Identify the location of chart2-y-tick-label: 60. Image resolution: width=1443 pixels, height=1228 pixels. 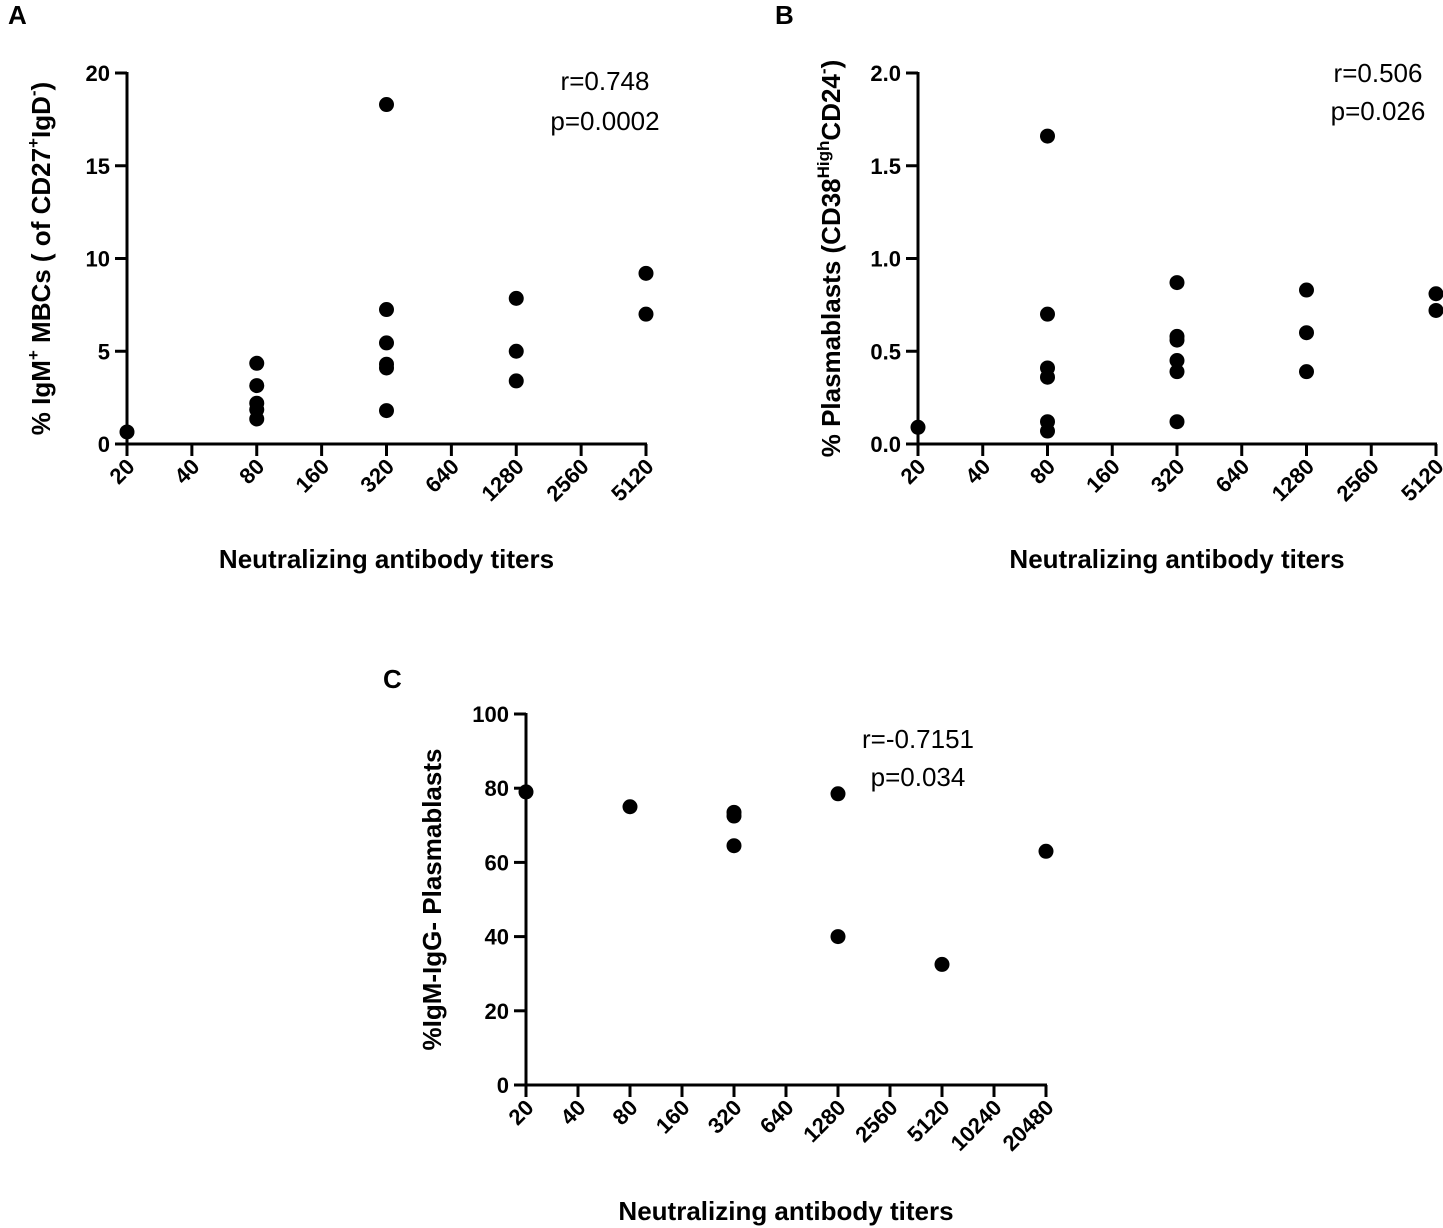
(497, 862).